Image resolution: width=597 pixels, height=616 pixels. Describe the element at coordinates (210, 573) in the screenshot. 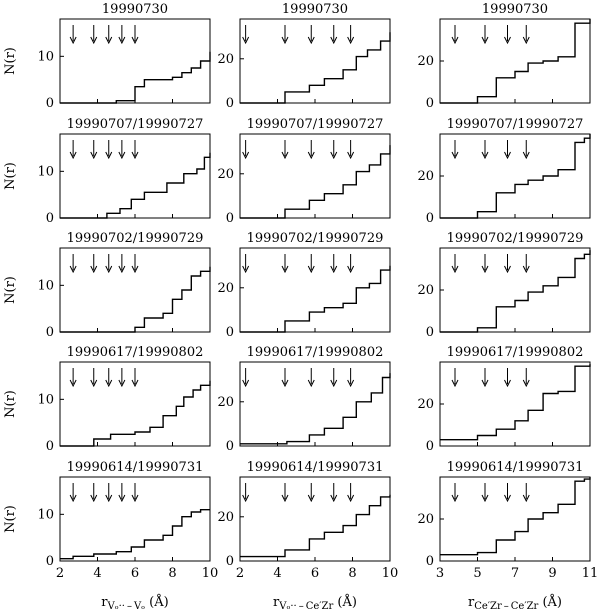

I see `x-tick-label: 10` at that location.